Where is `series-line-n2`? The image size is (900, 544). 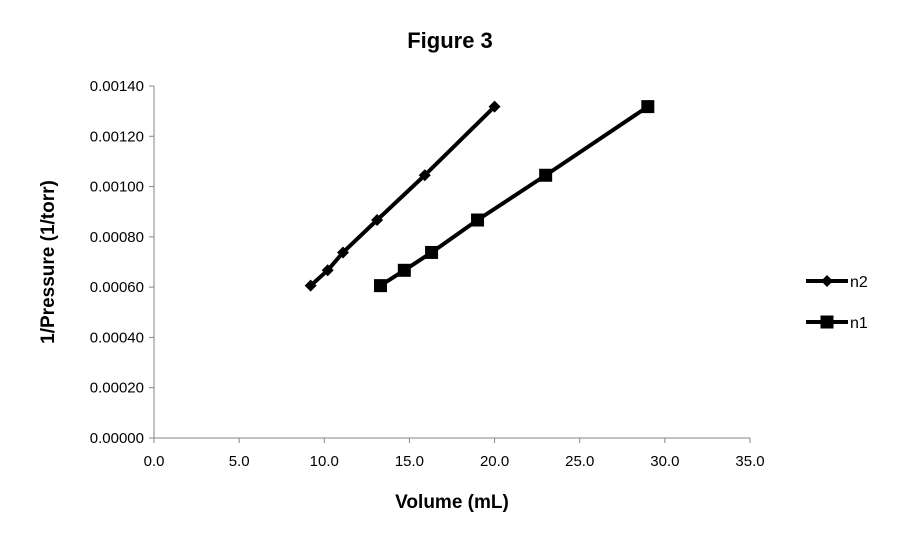
series-line-n2 is located at coordinates (402, 196).